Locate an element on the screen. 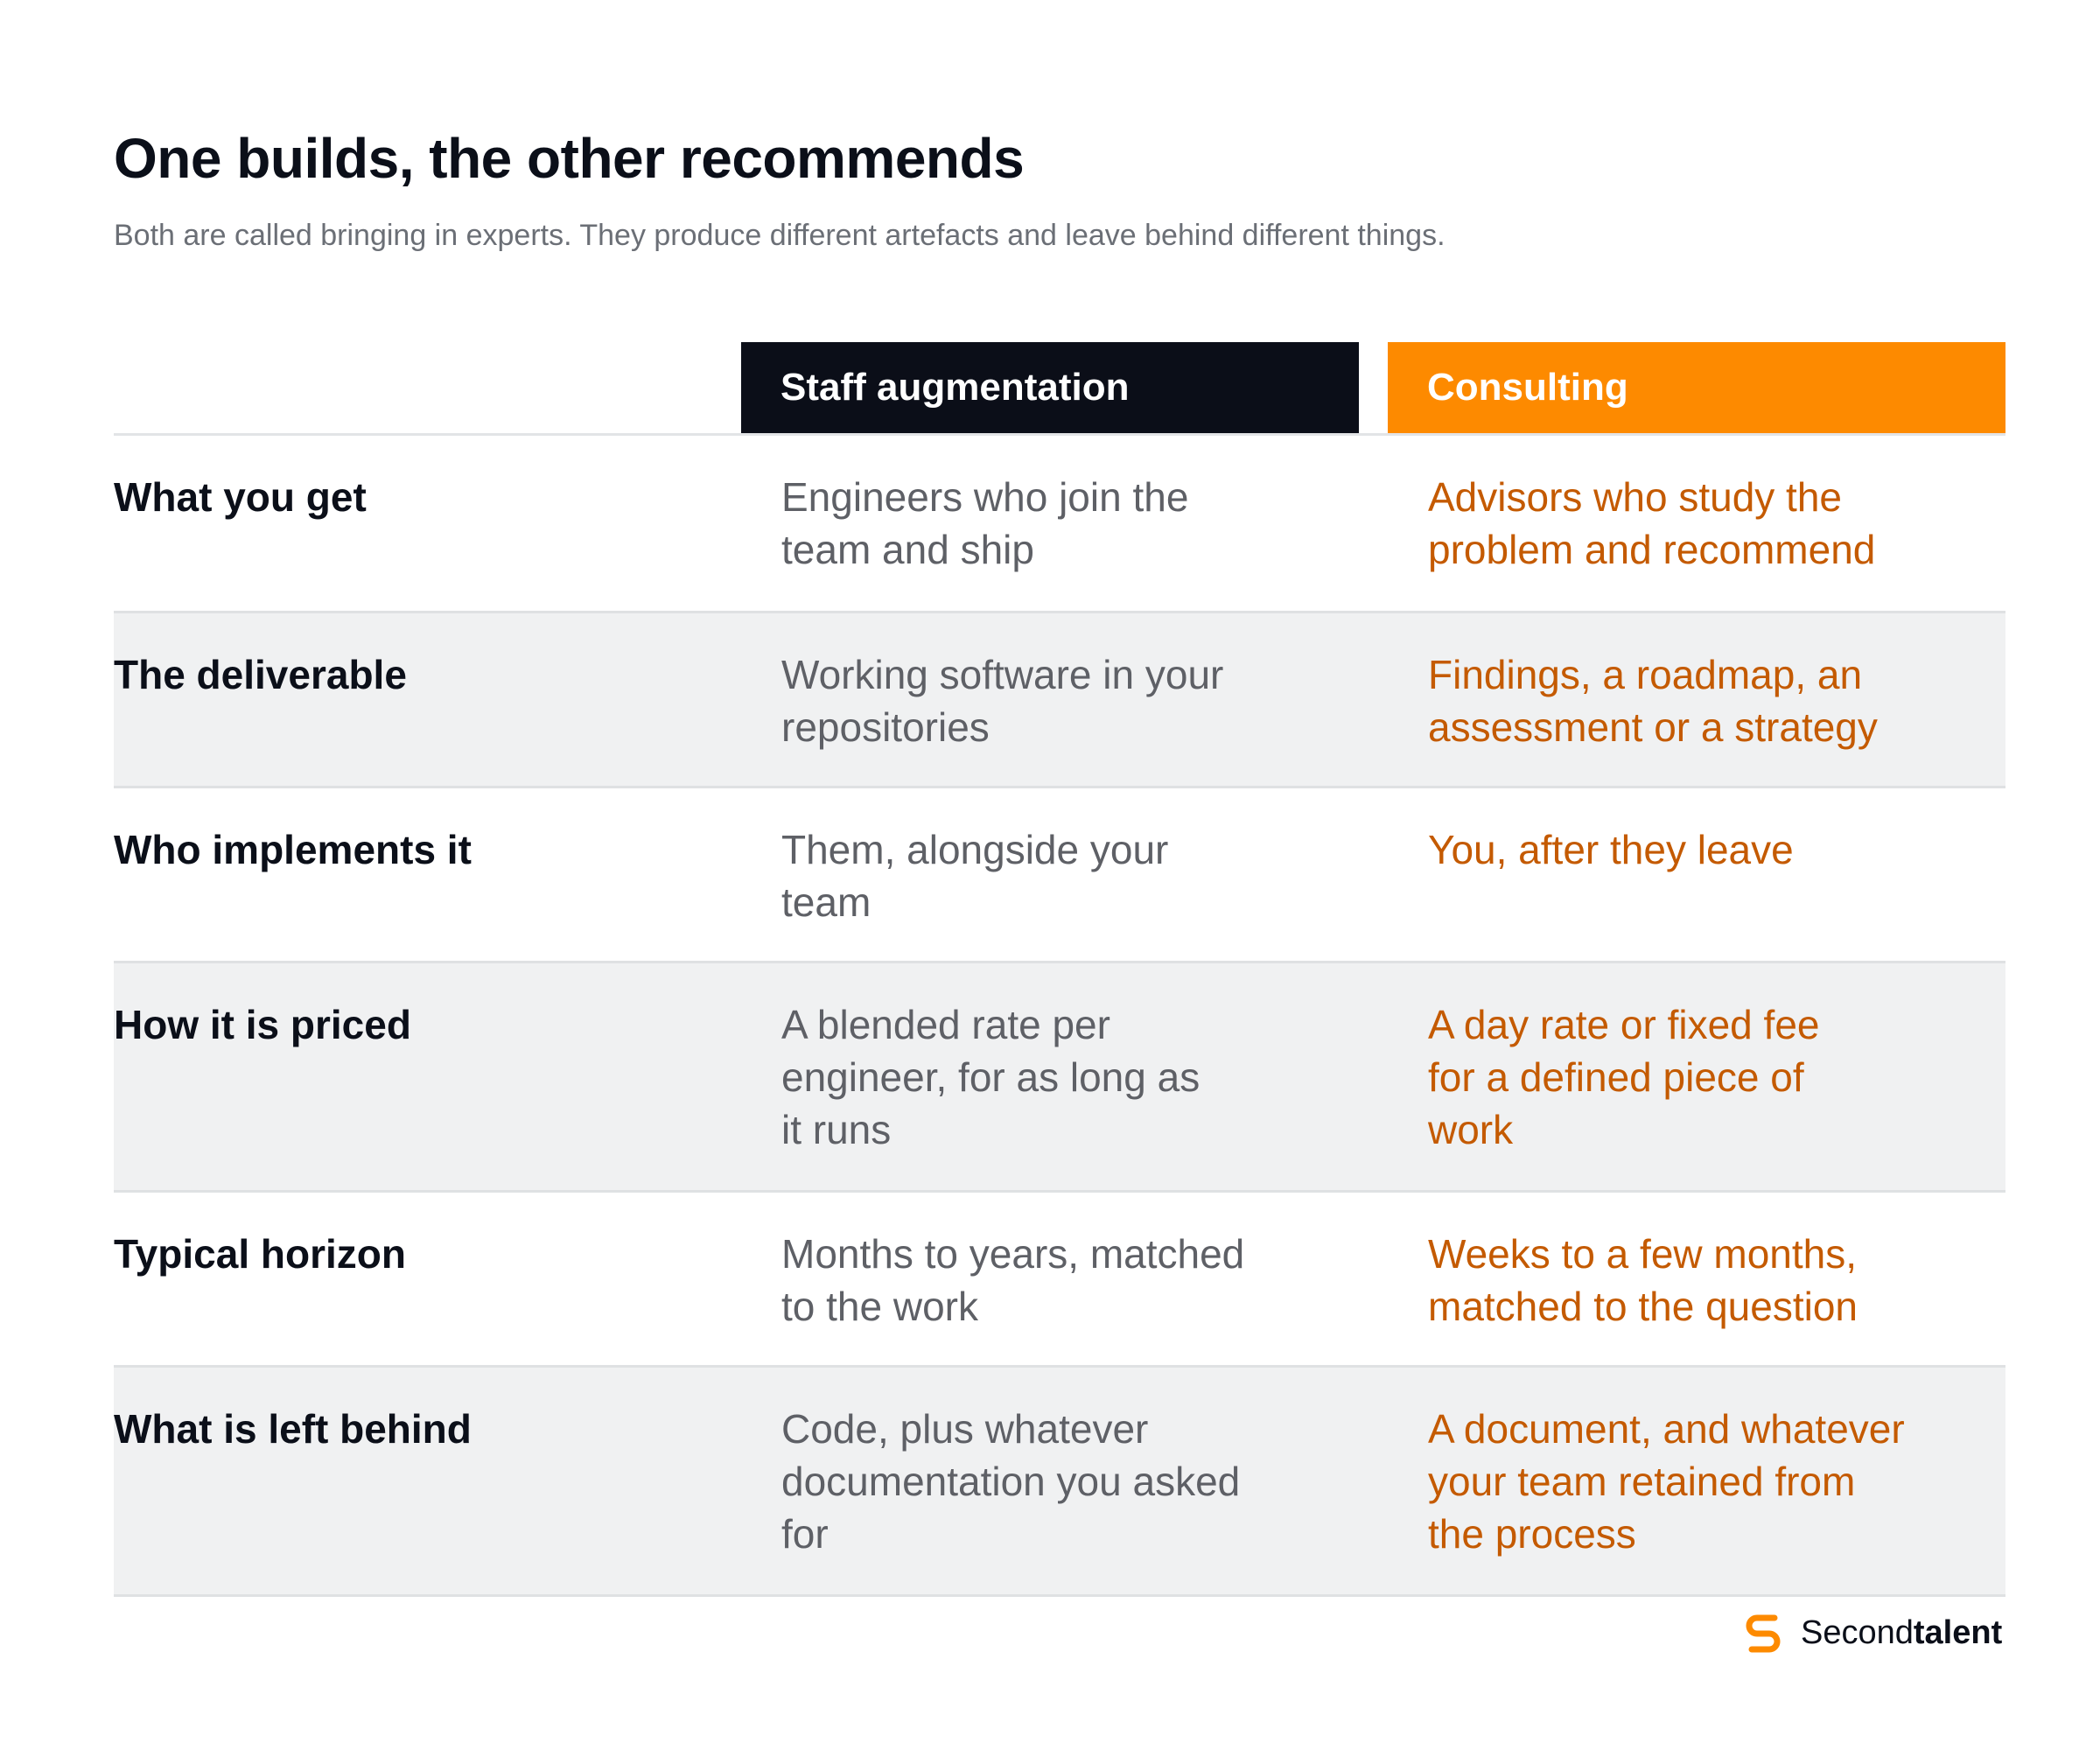  cell-line: Weeks to a few months, is located at coordinates (1643, 1254).